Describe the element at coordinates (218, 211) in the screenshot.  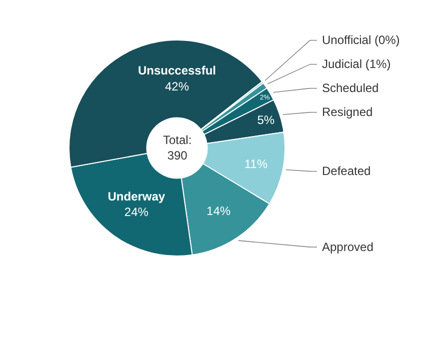
I see `data-label: 14%` at that location.